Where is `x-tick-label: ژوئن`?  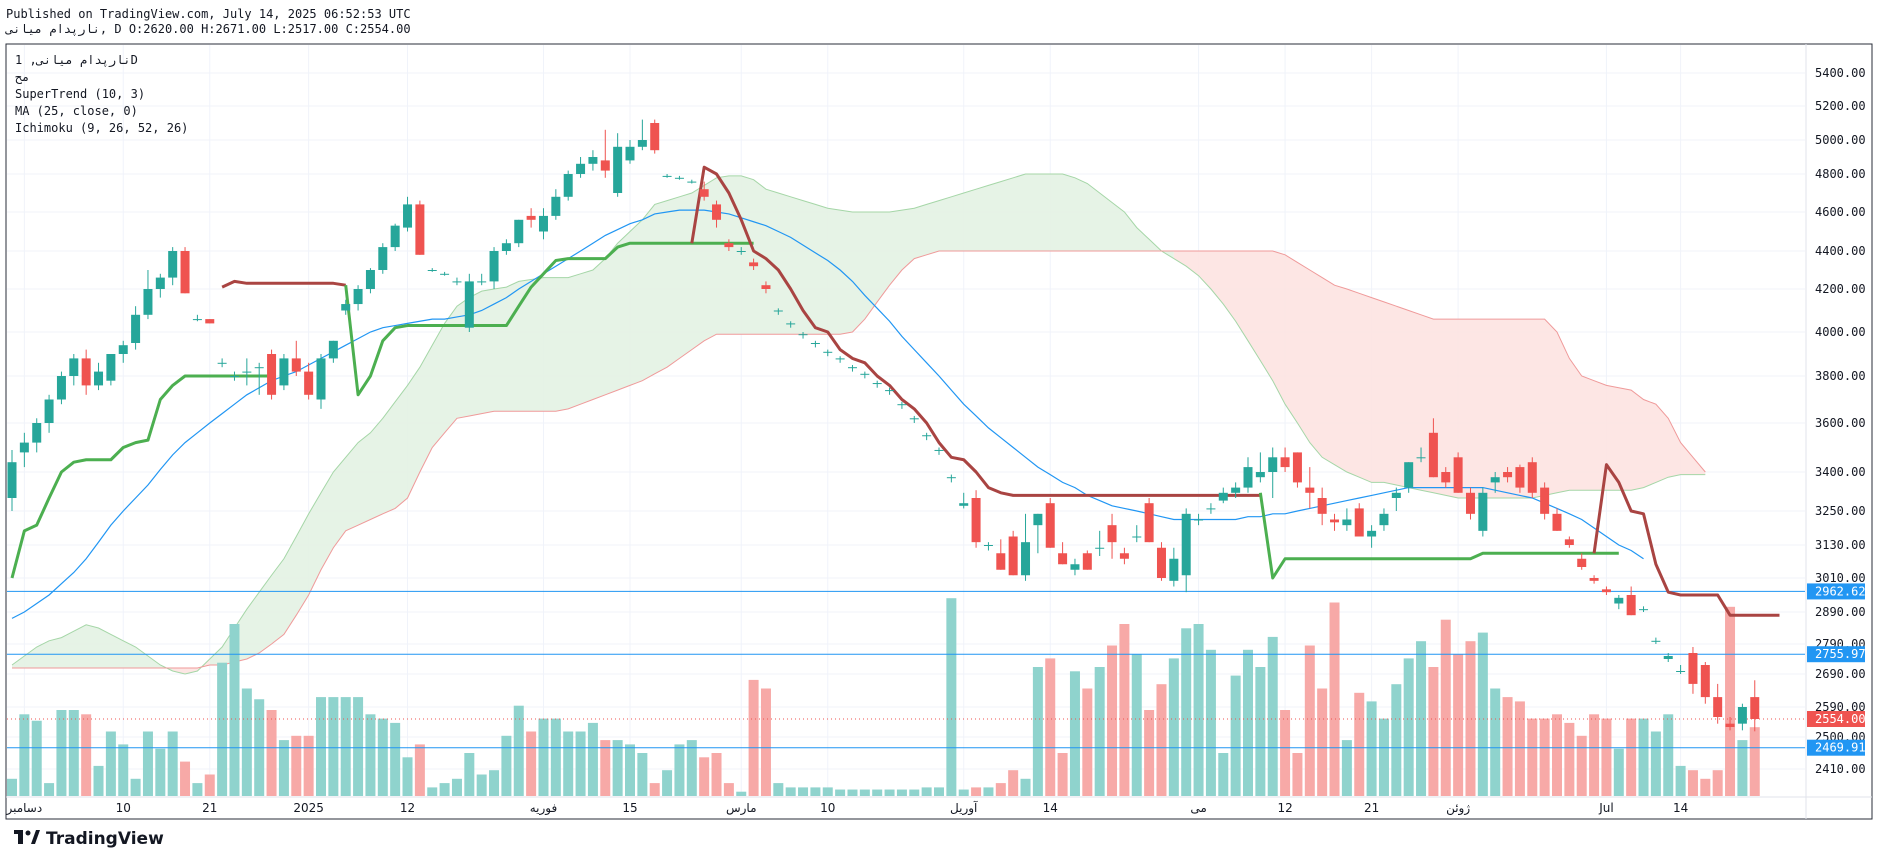 x-tick-label: ژوئن is located at coordinates (1458, 808).